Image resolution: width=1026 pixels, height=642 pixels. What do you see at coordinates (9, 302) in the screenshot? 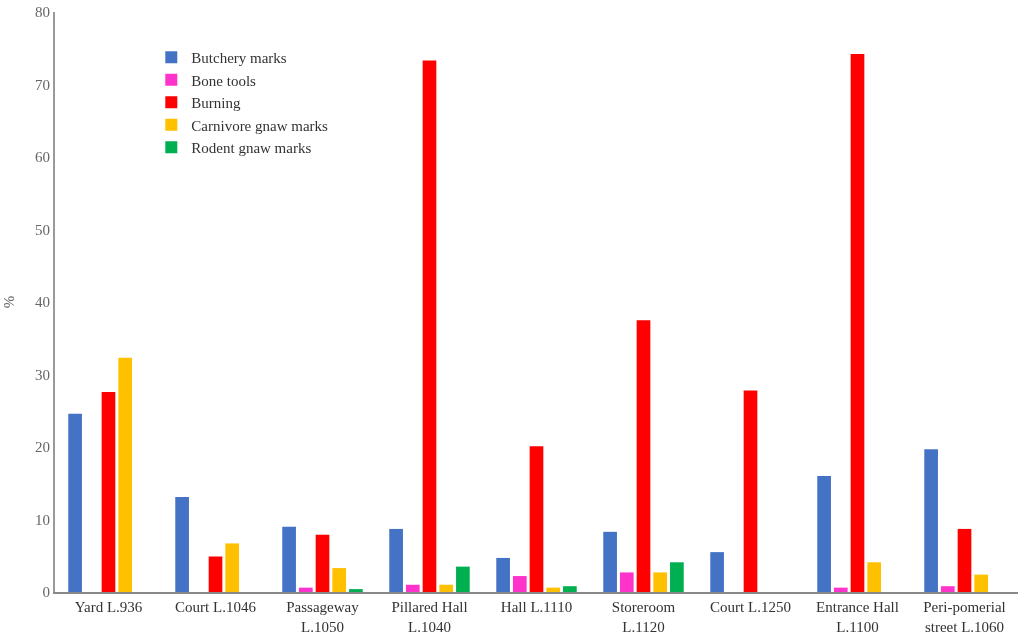
I see `y-axis-title: %` at bounding box center [9, 302].